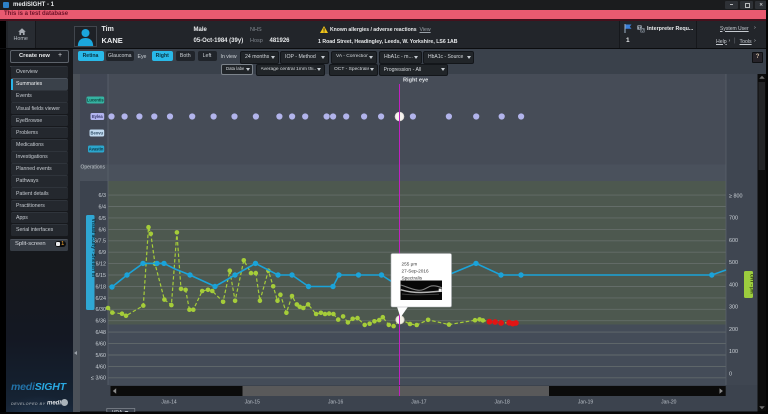 The height and width of the screenshot is (414, 768). Describe the element at coordinates (101, 345) in the screenshot. I see `svg-text: 6/60` at that location.